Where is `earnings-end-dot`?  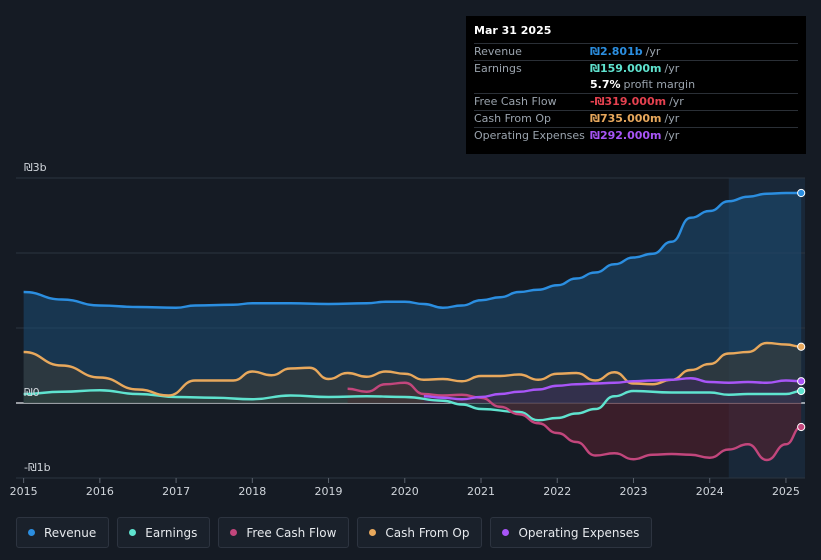 earnings-end-dot is located at coordinates (801, 391).